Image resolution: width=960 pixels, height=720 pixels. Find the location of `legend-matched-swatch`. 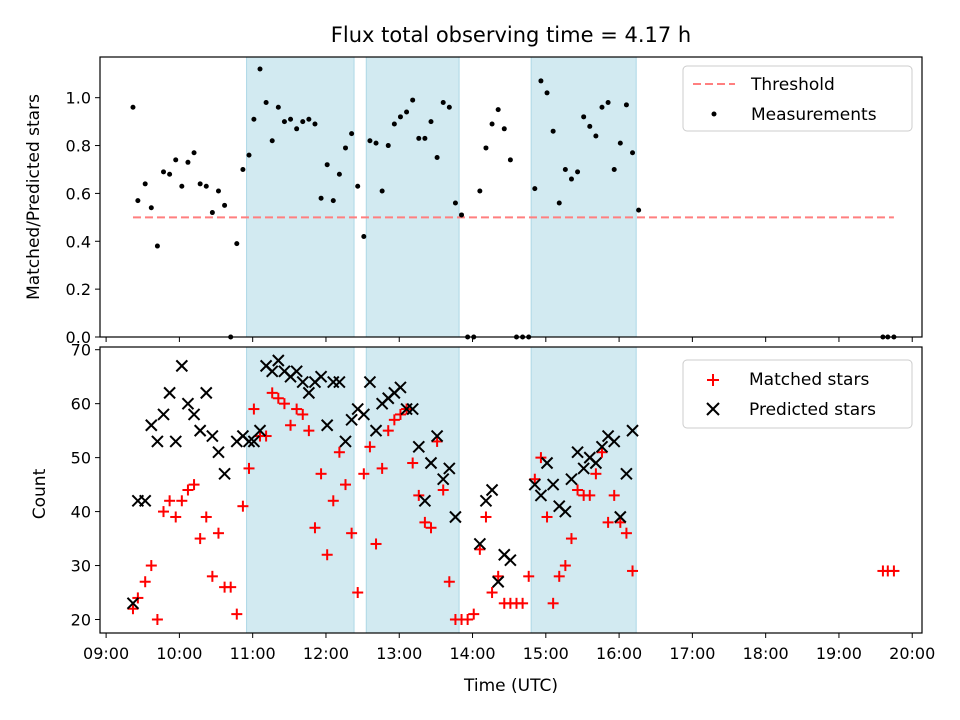

legend-matched-swatch is located at coordinates (713, 380).